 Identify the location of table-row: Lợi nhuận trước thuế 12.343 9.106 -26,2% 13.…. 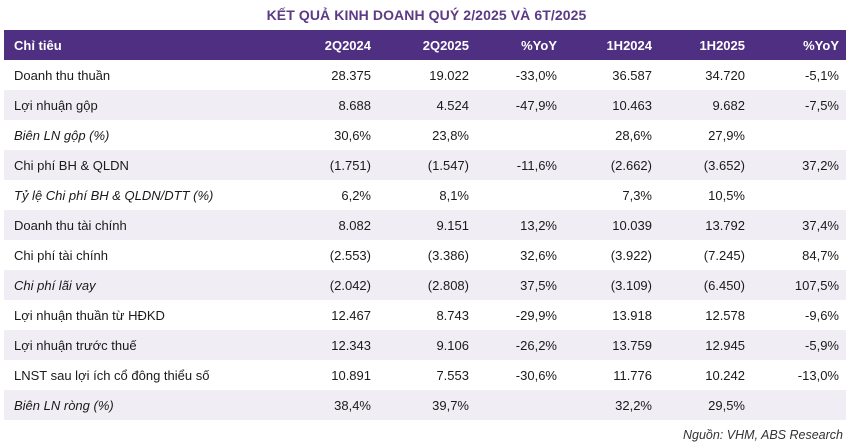
(425, 345).